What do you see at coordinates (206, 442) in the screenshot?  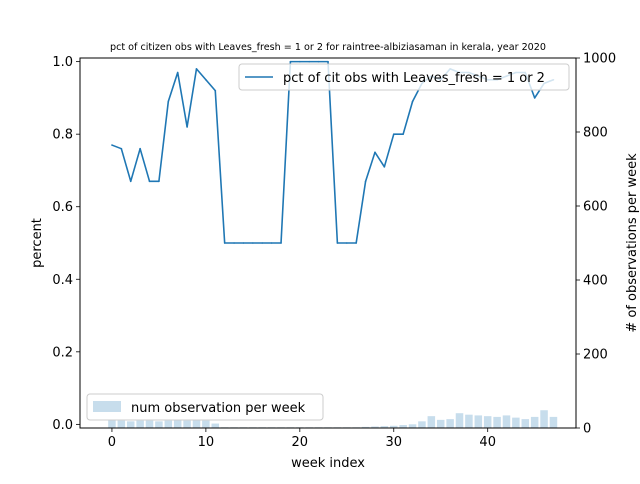 I see `x-tick-label: 10` at bounding box center [206, 442].